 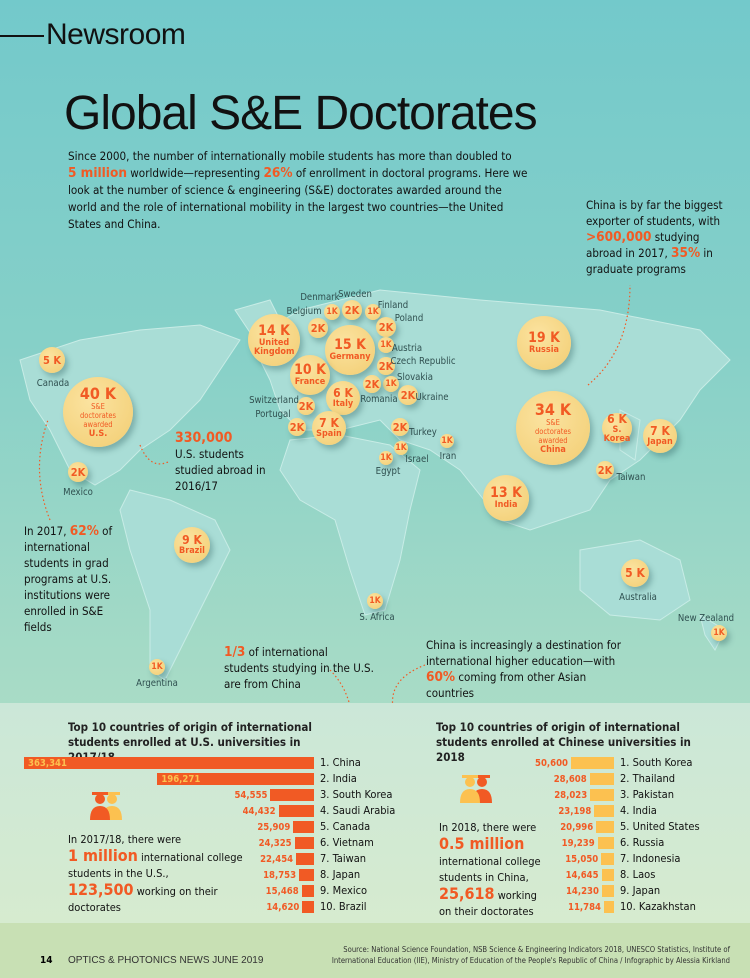 I want to click on bubble-italy: 6 K Italy, so click(x=343, y=398).